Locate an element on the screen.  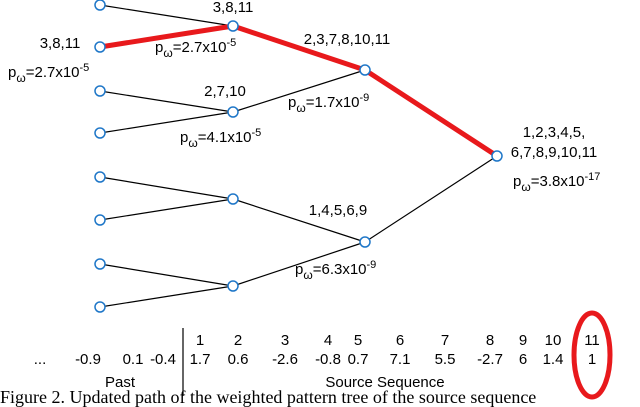
sequence-index: 2 is located at coordinates (238, 340).